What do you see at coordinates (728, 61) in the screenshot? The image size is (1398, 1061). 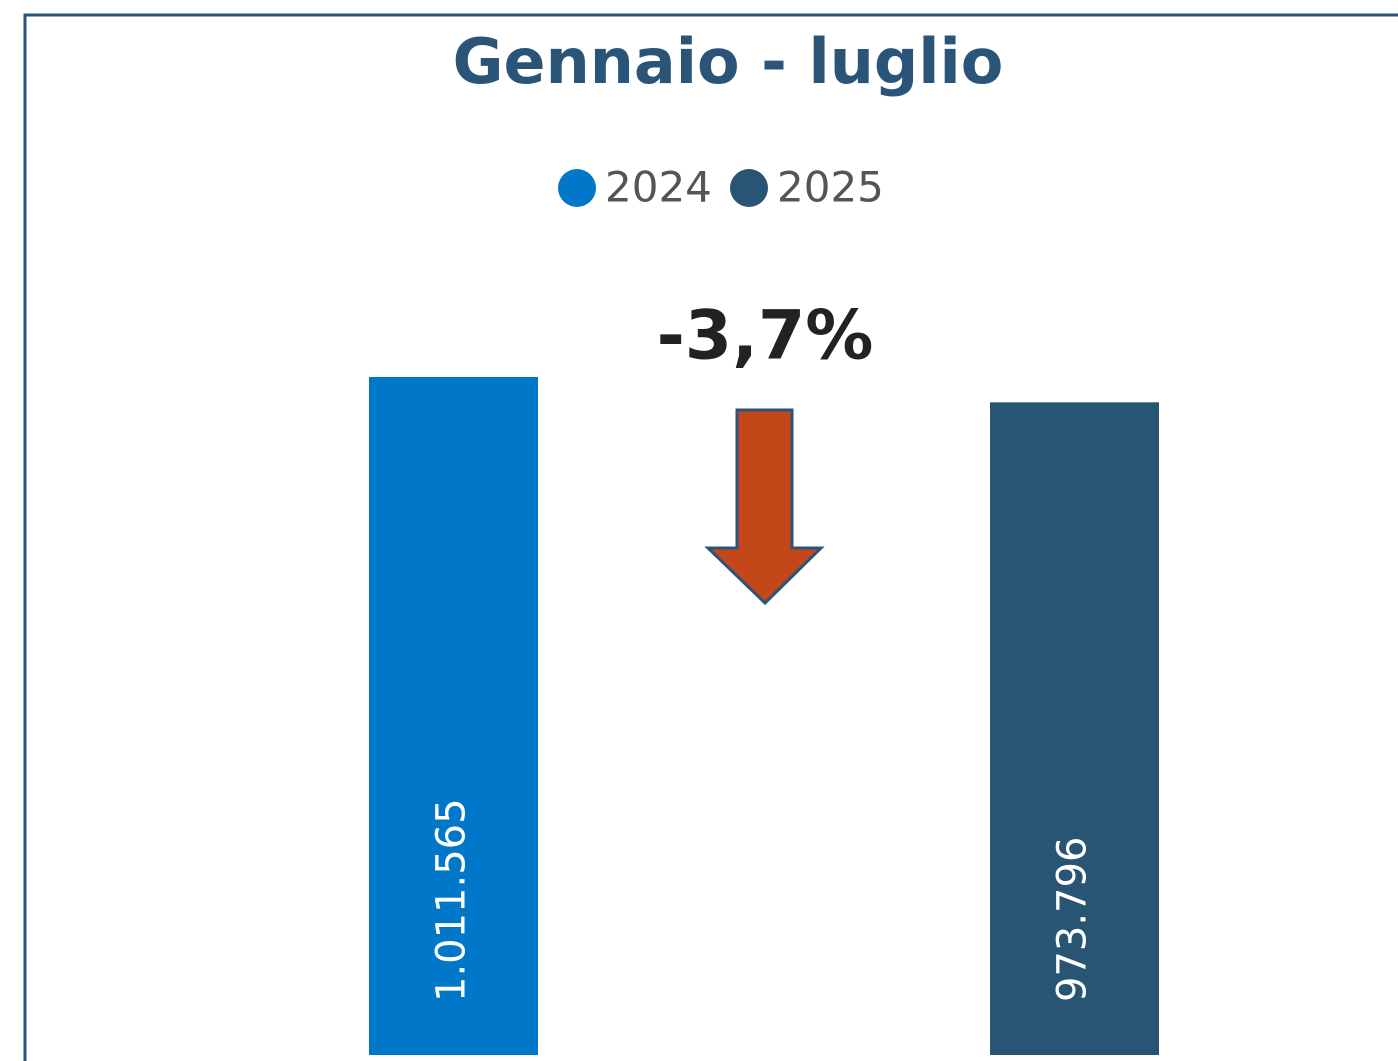 I see `chart-title: Gennaio - luglio` at bounding box center [728, 61].